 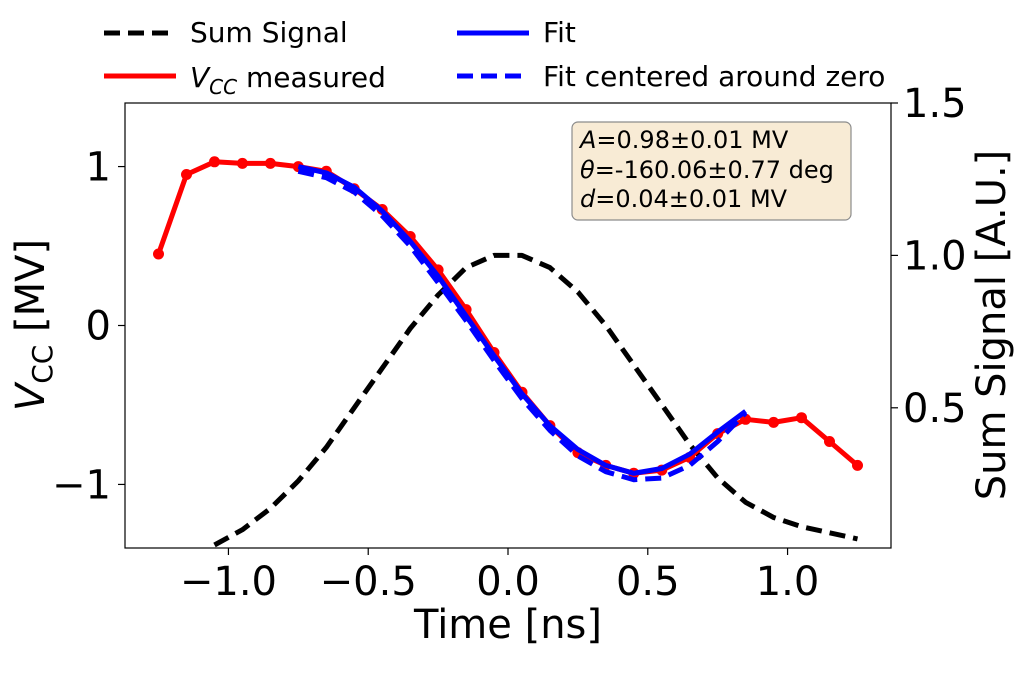 I want to click on y2-tick-label: 0.5, so click(x=935, y=409).